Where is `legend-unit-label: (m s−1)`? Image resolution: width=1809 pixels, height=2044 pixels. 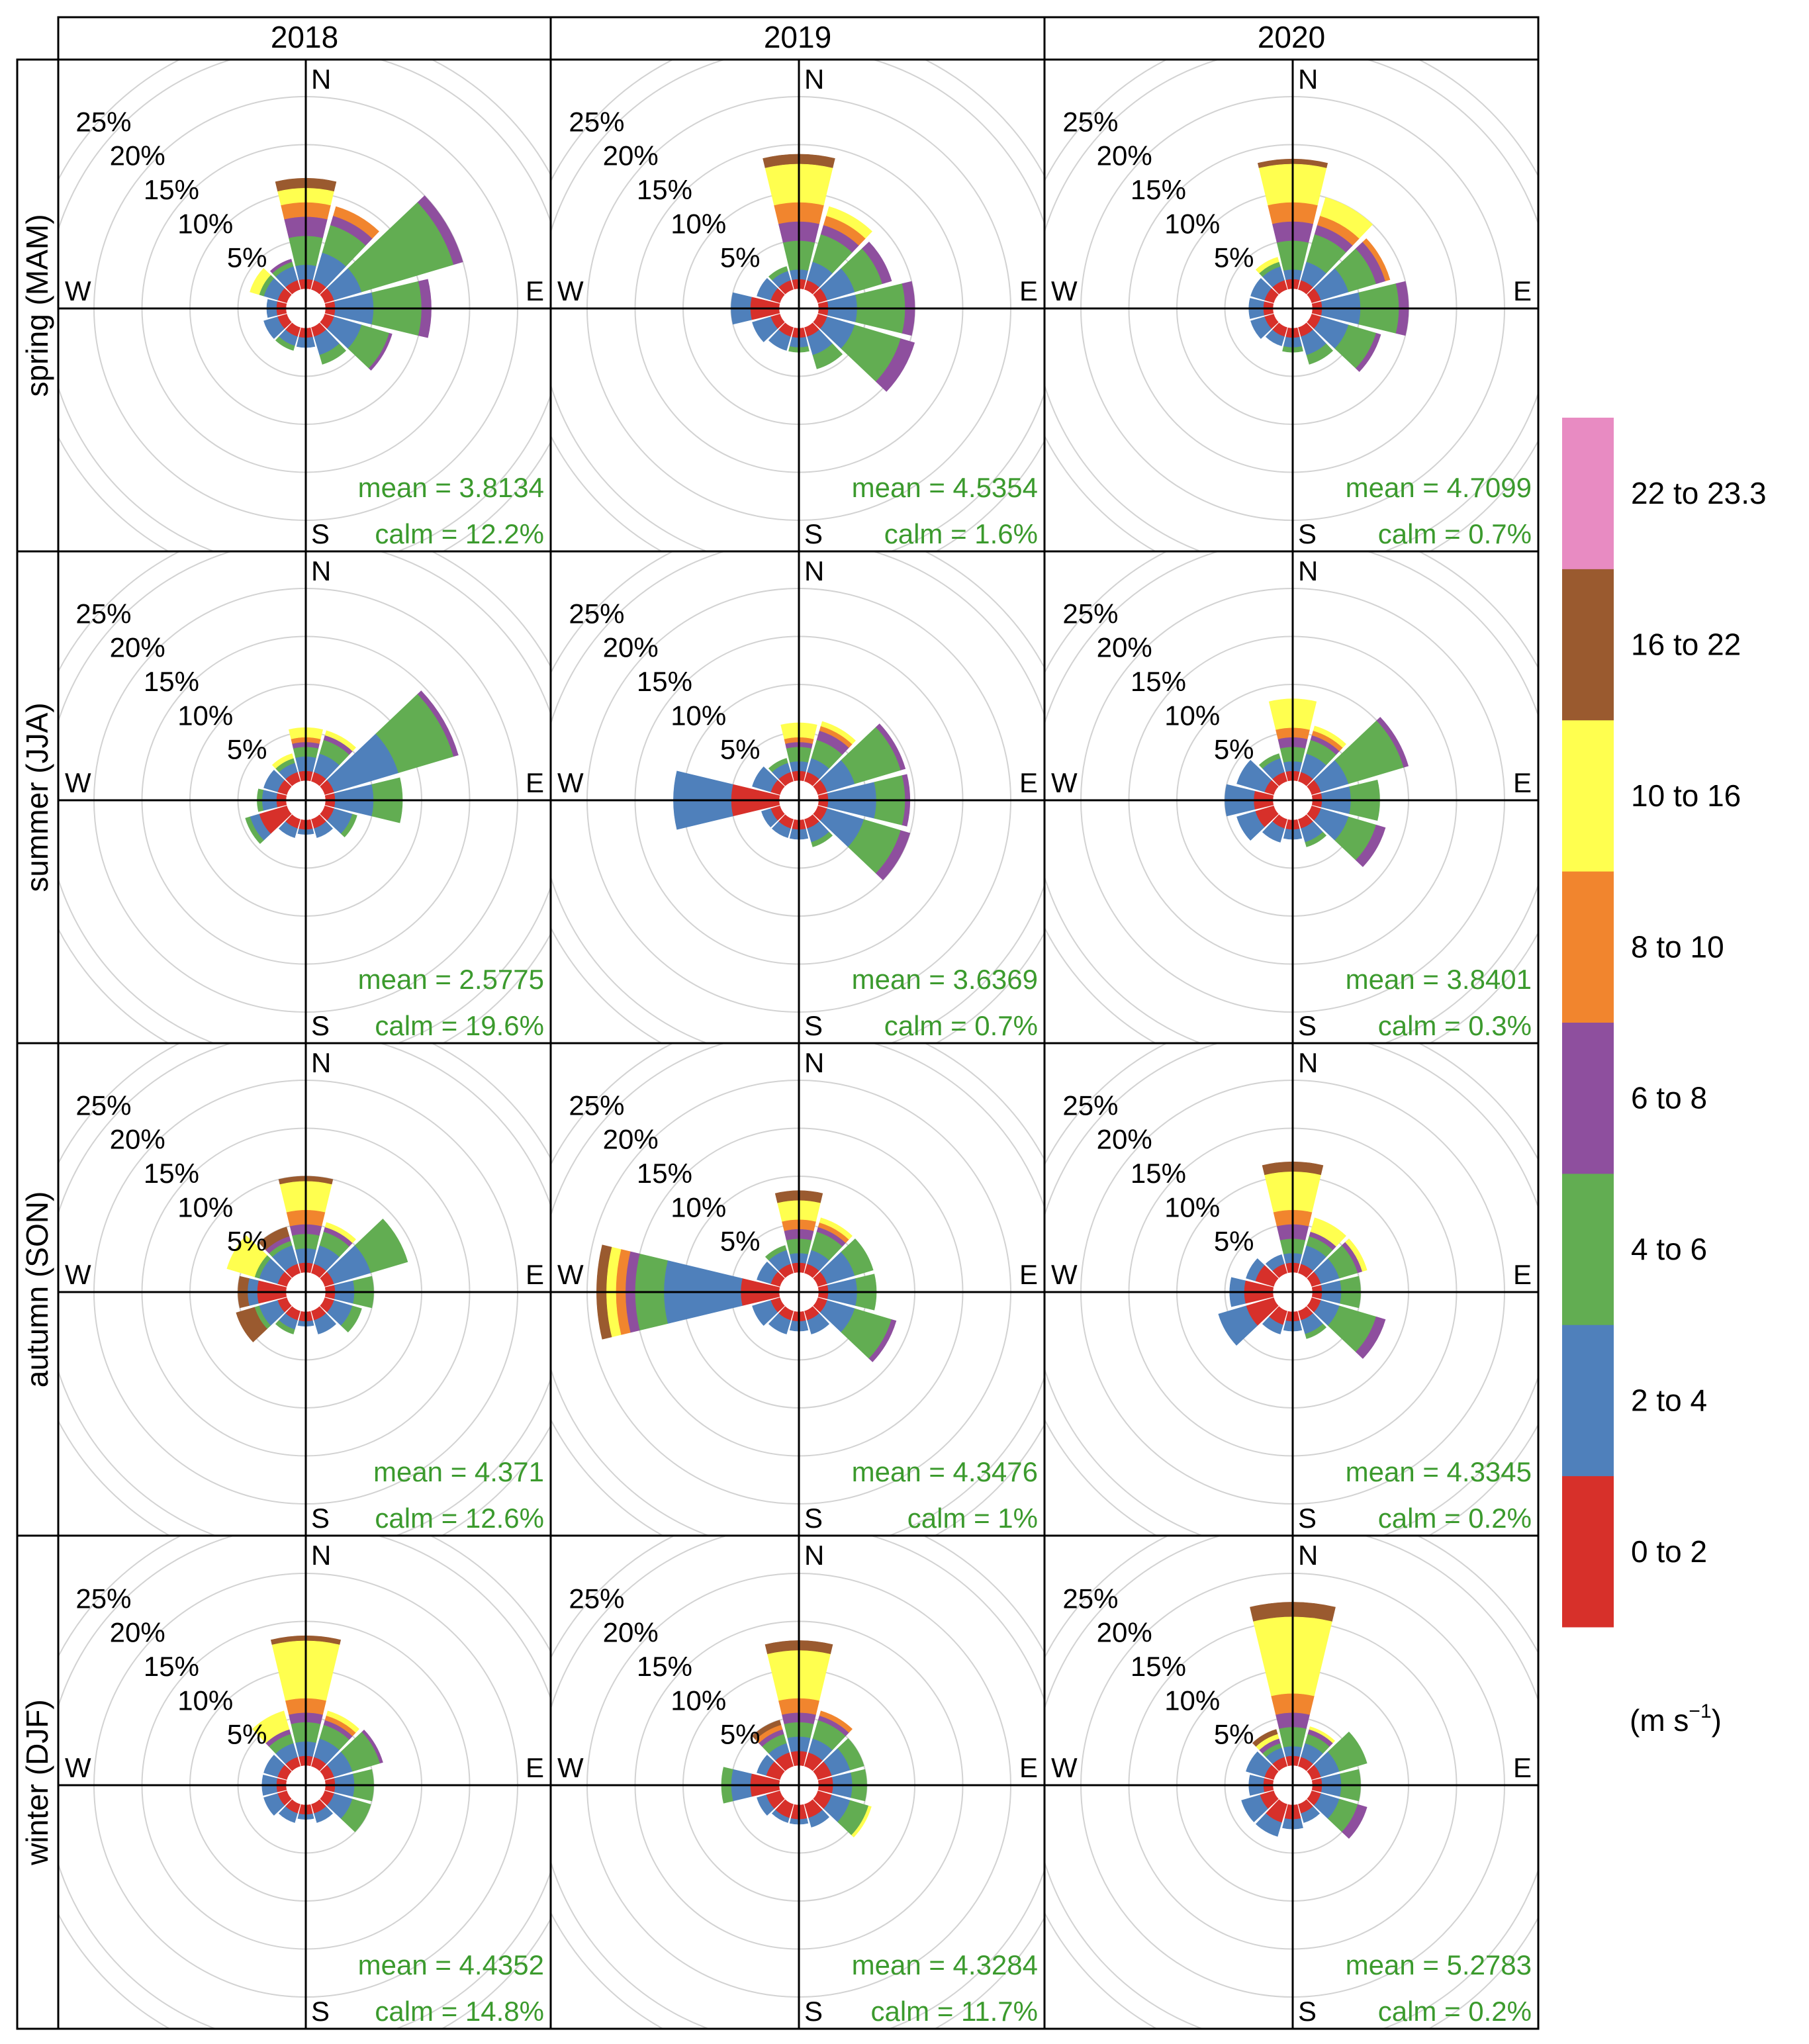 legend-unit-label: (m s−1) is located at coordinates (1676, 1719).